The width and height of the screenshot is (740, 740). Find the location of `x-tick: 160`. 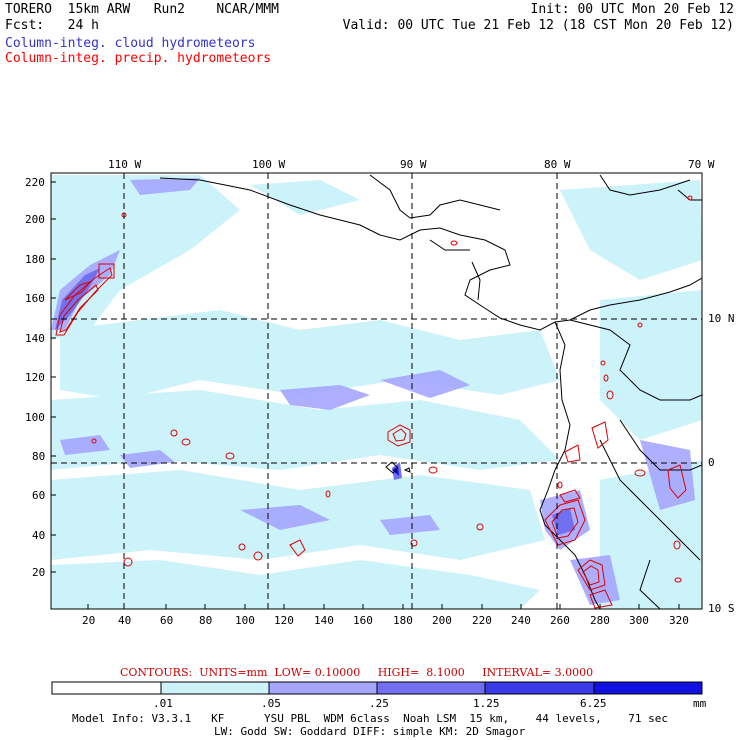

x-tick: 160 is located at coordinates (363, 620).